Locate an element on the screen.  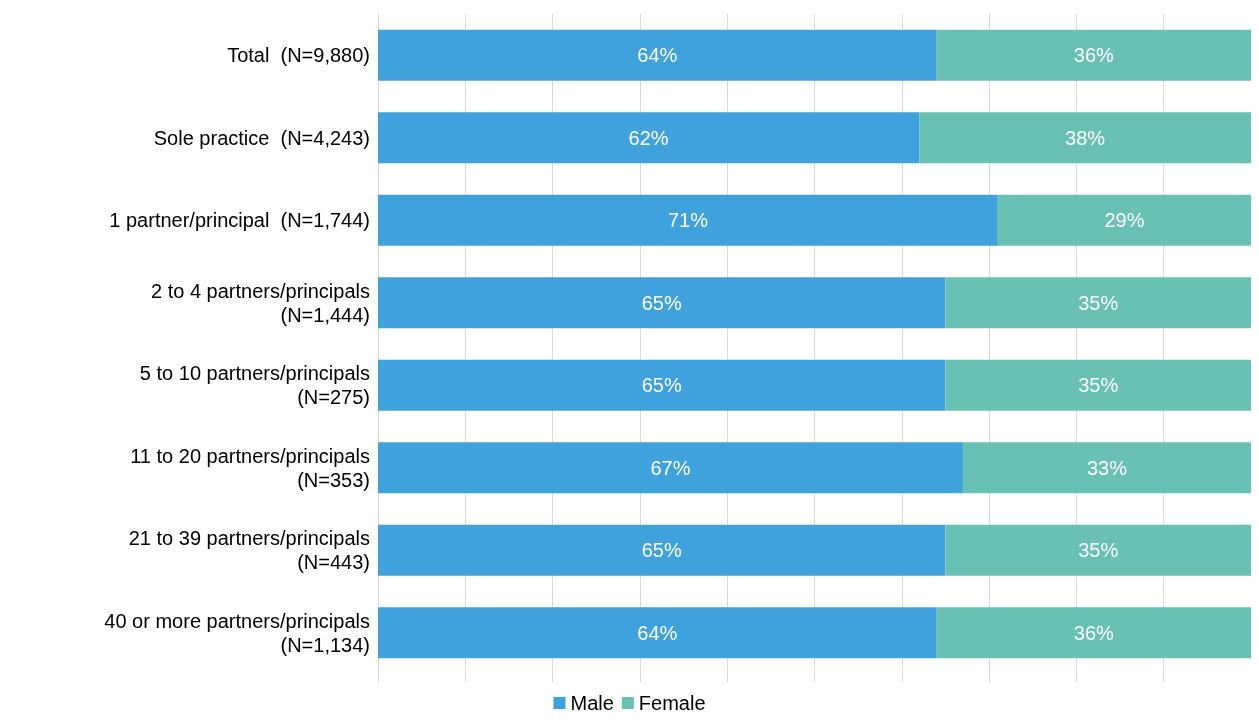
y-tick-label: 2 to 4 partners/principals (N=1,444) is located at coordinates (260, 302).